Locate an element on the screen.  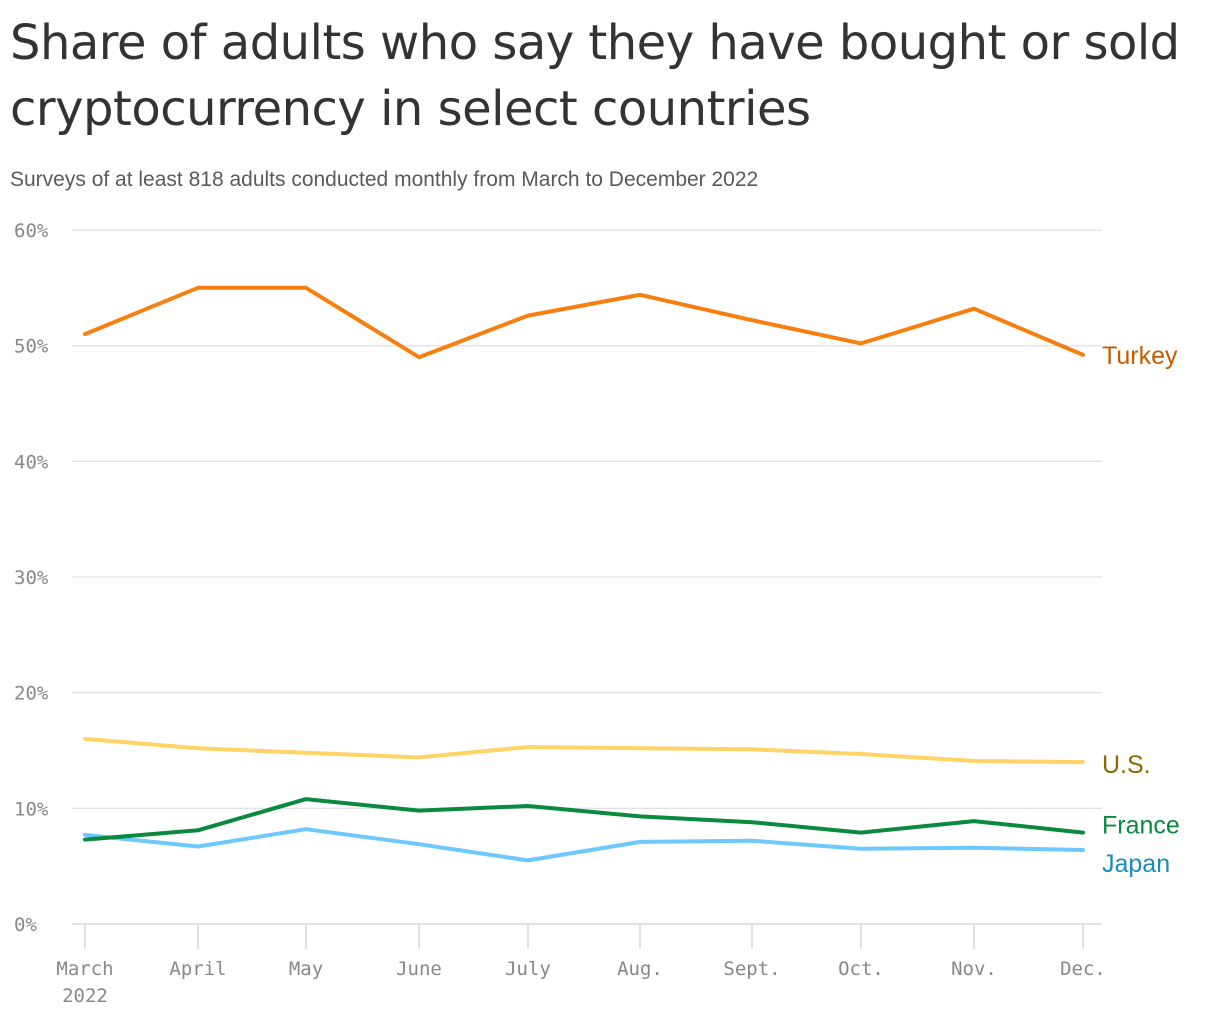
series-line-japan is located at coordinates (584, 845).